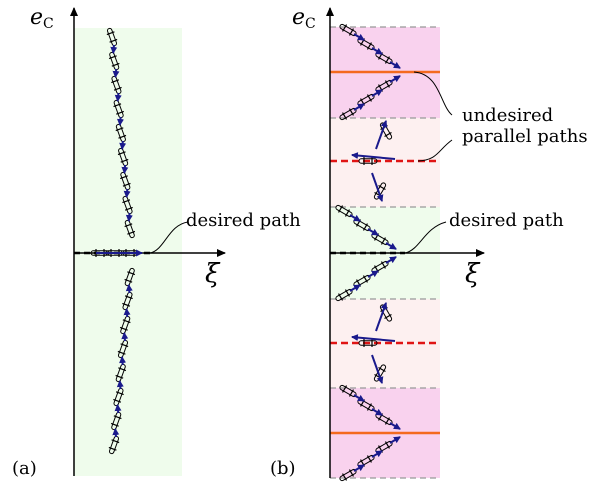 Image resolution: width=601 pixels, height=488 pixels. Describe the element at coordinates (368, 343) in the screenshot. I see `b-red2-vehicle` at that location.